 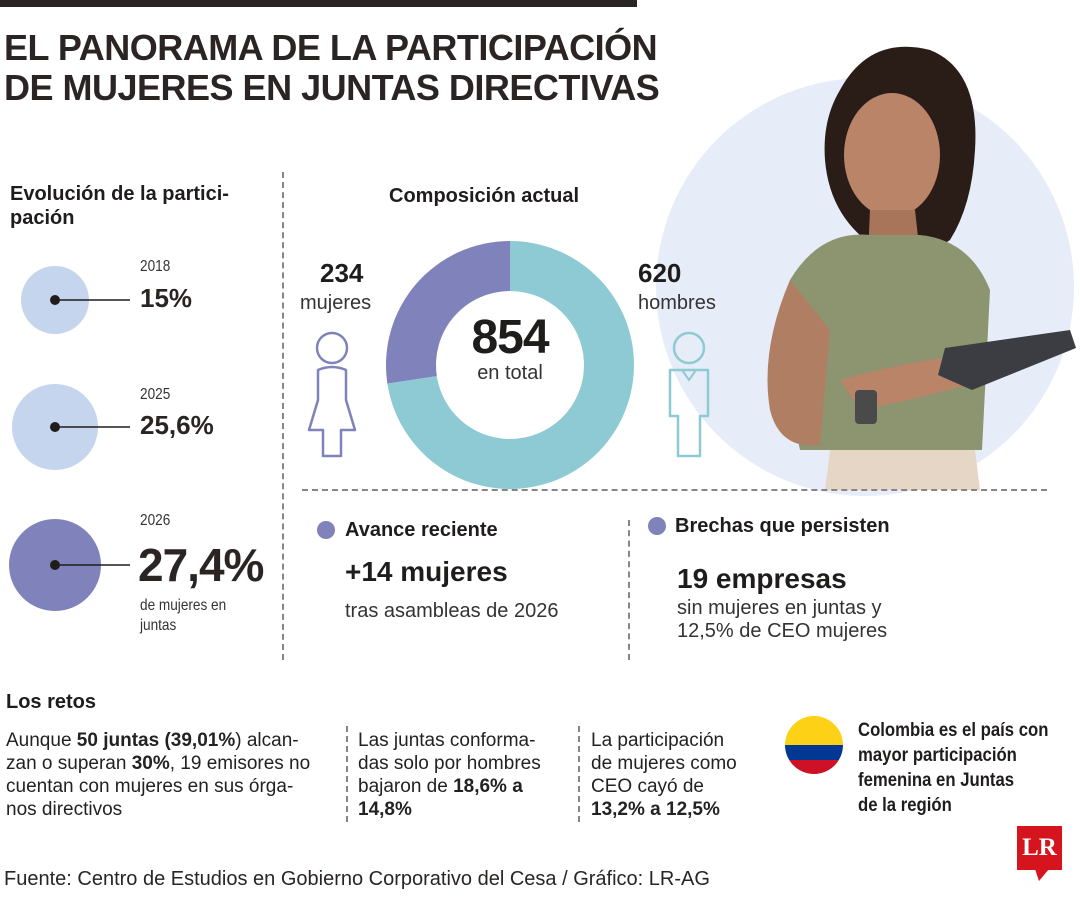 I want to click on retos-col-2-line-4: 14,8%, so click(x=385, y=809).